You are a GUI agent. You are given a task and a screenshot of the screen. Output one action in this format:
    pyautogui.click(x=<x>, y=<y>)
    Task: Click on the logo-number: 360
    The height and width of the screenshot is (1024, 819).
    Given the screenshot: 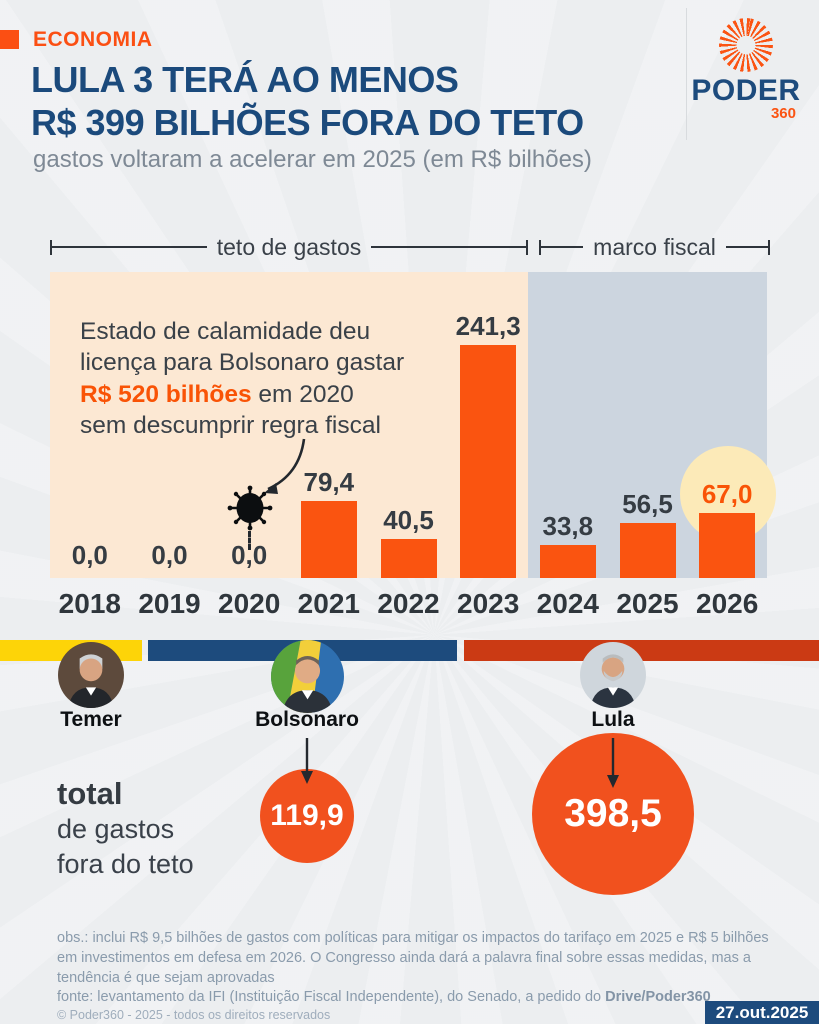 What is the action you would take?
    pyautogui.click(x=783, y=113)
    